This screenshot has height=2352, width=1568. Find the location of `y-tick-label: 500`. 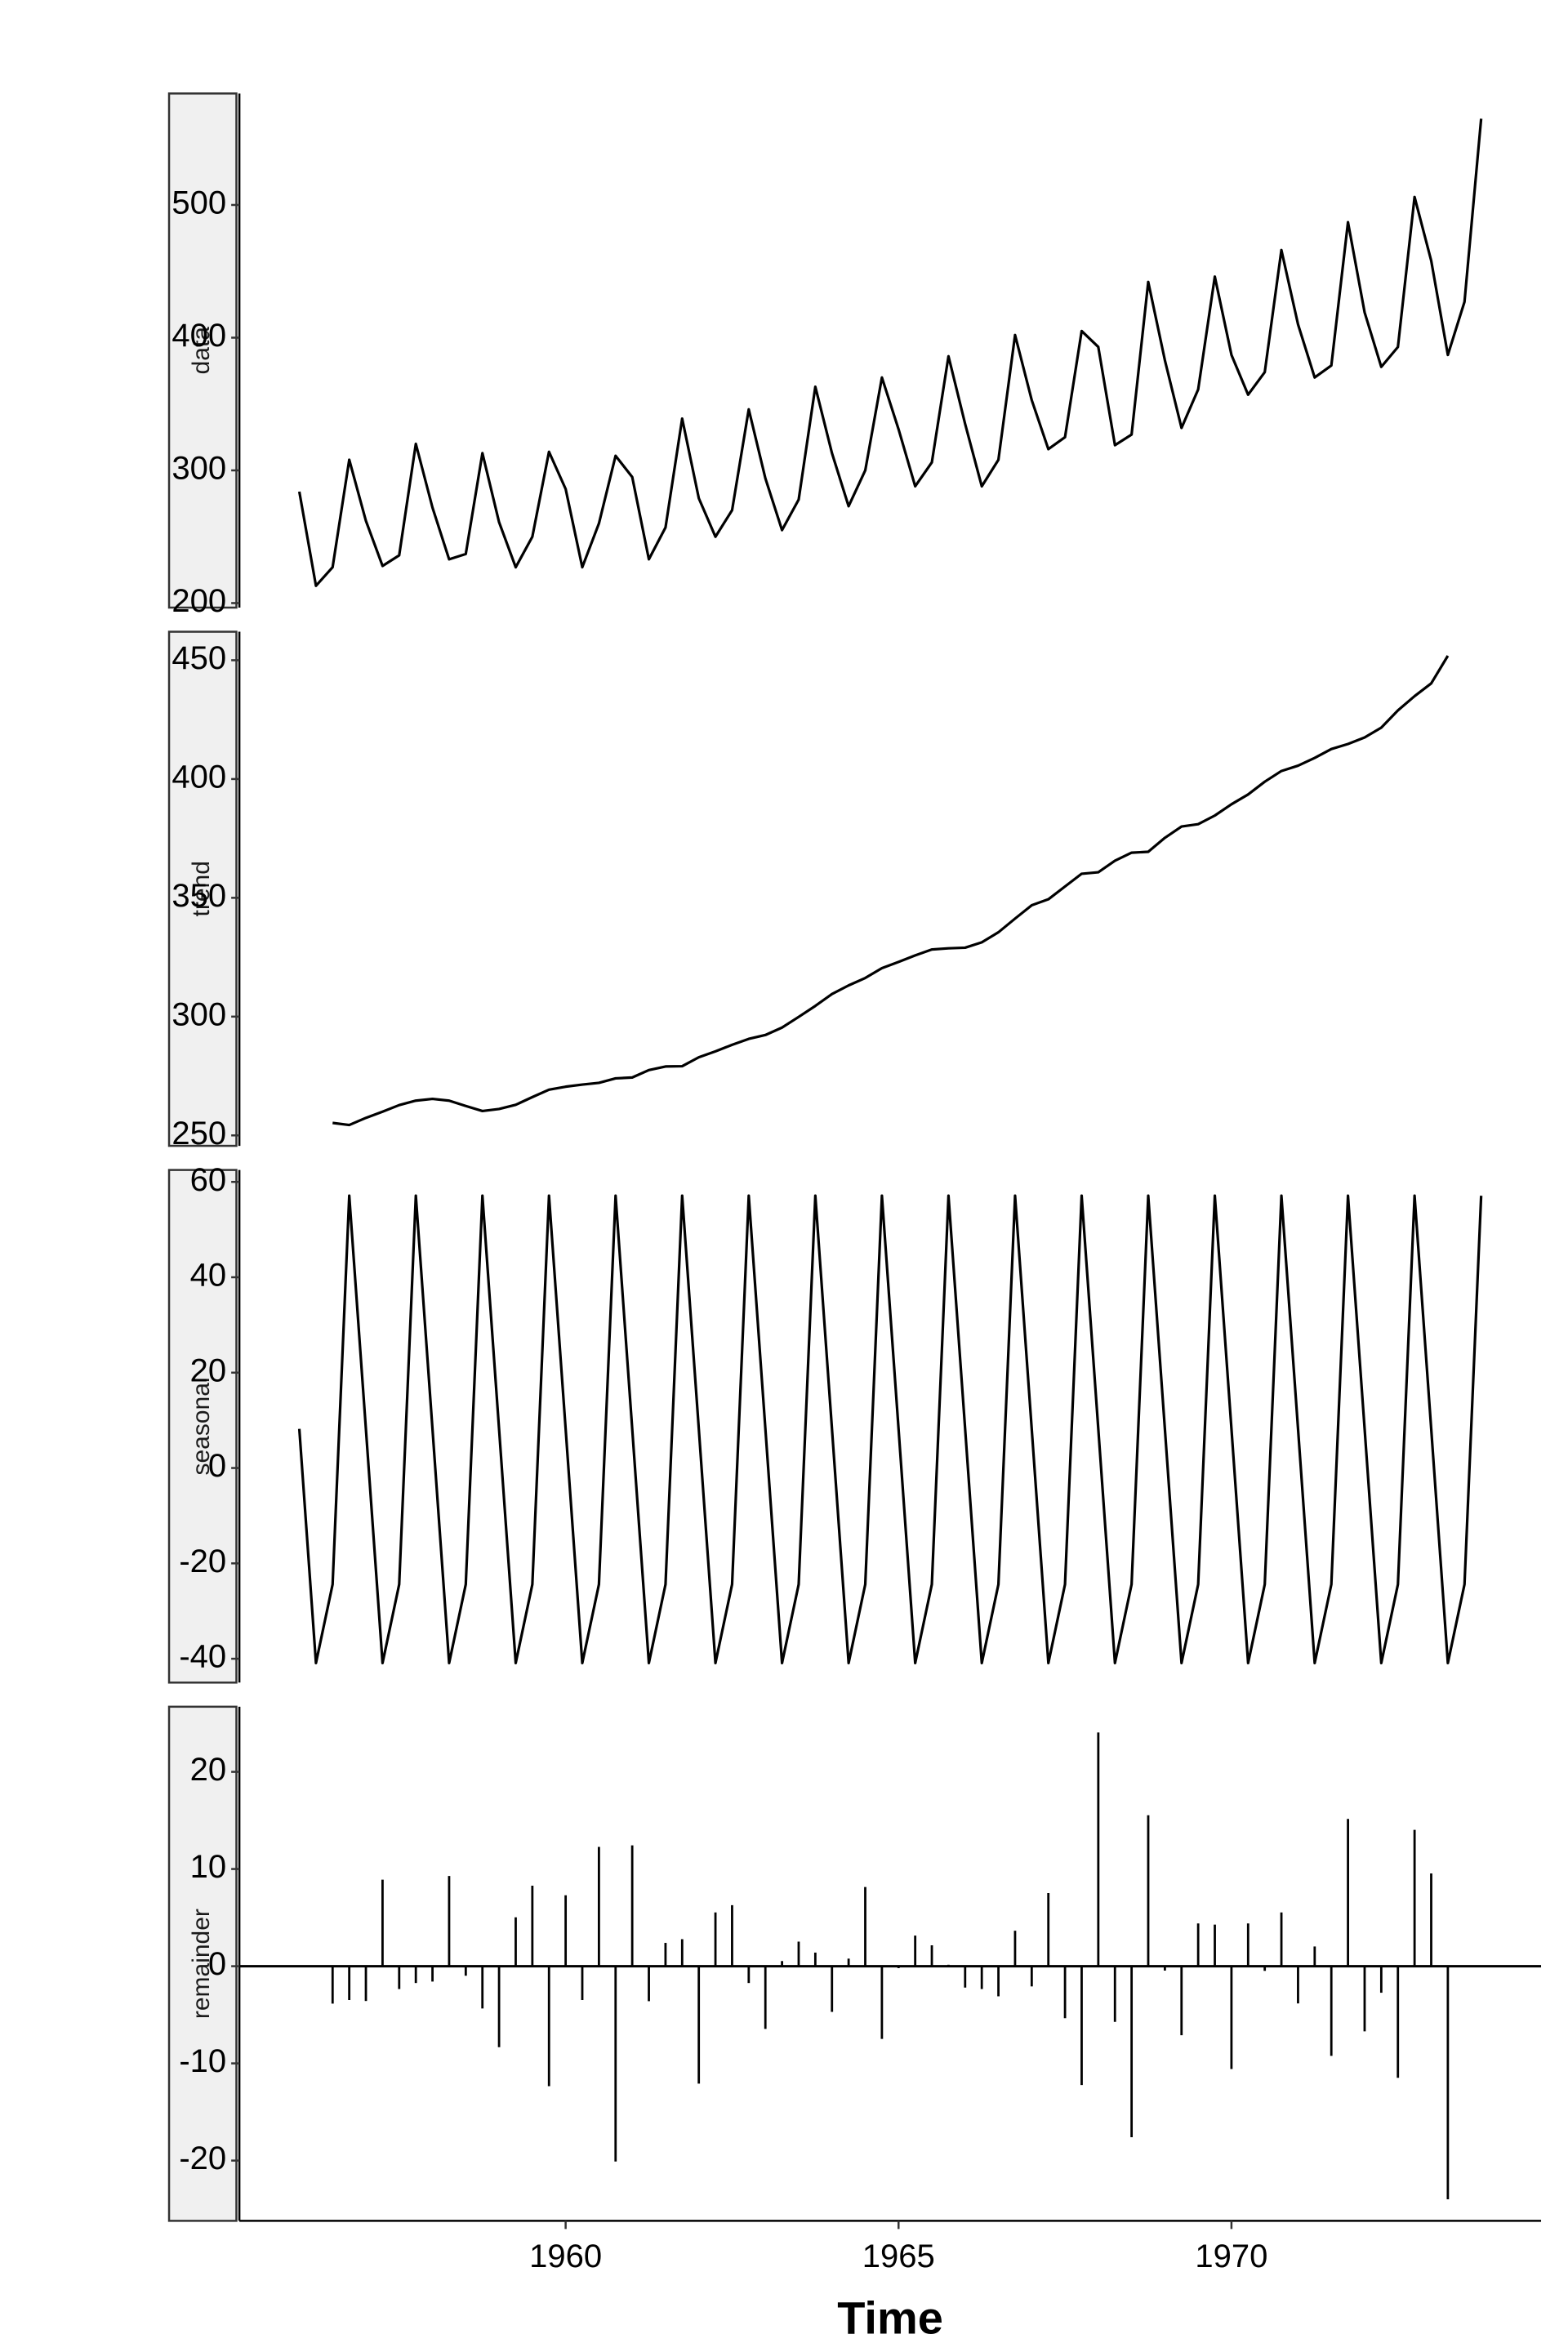

y-tick-label: 500 is located at coordinates (199, 203).